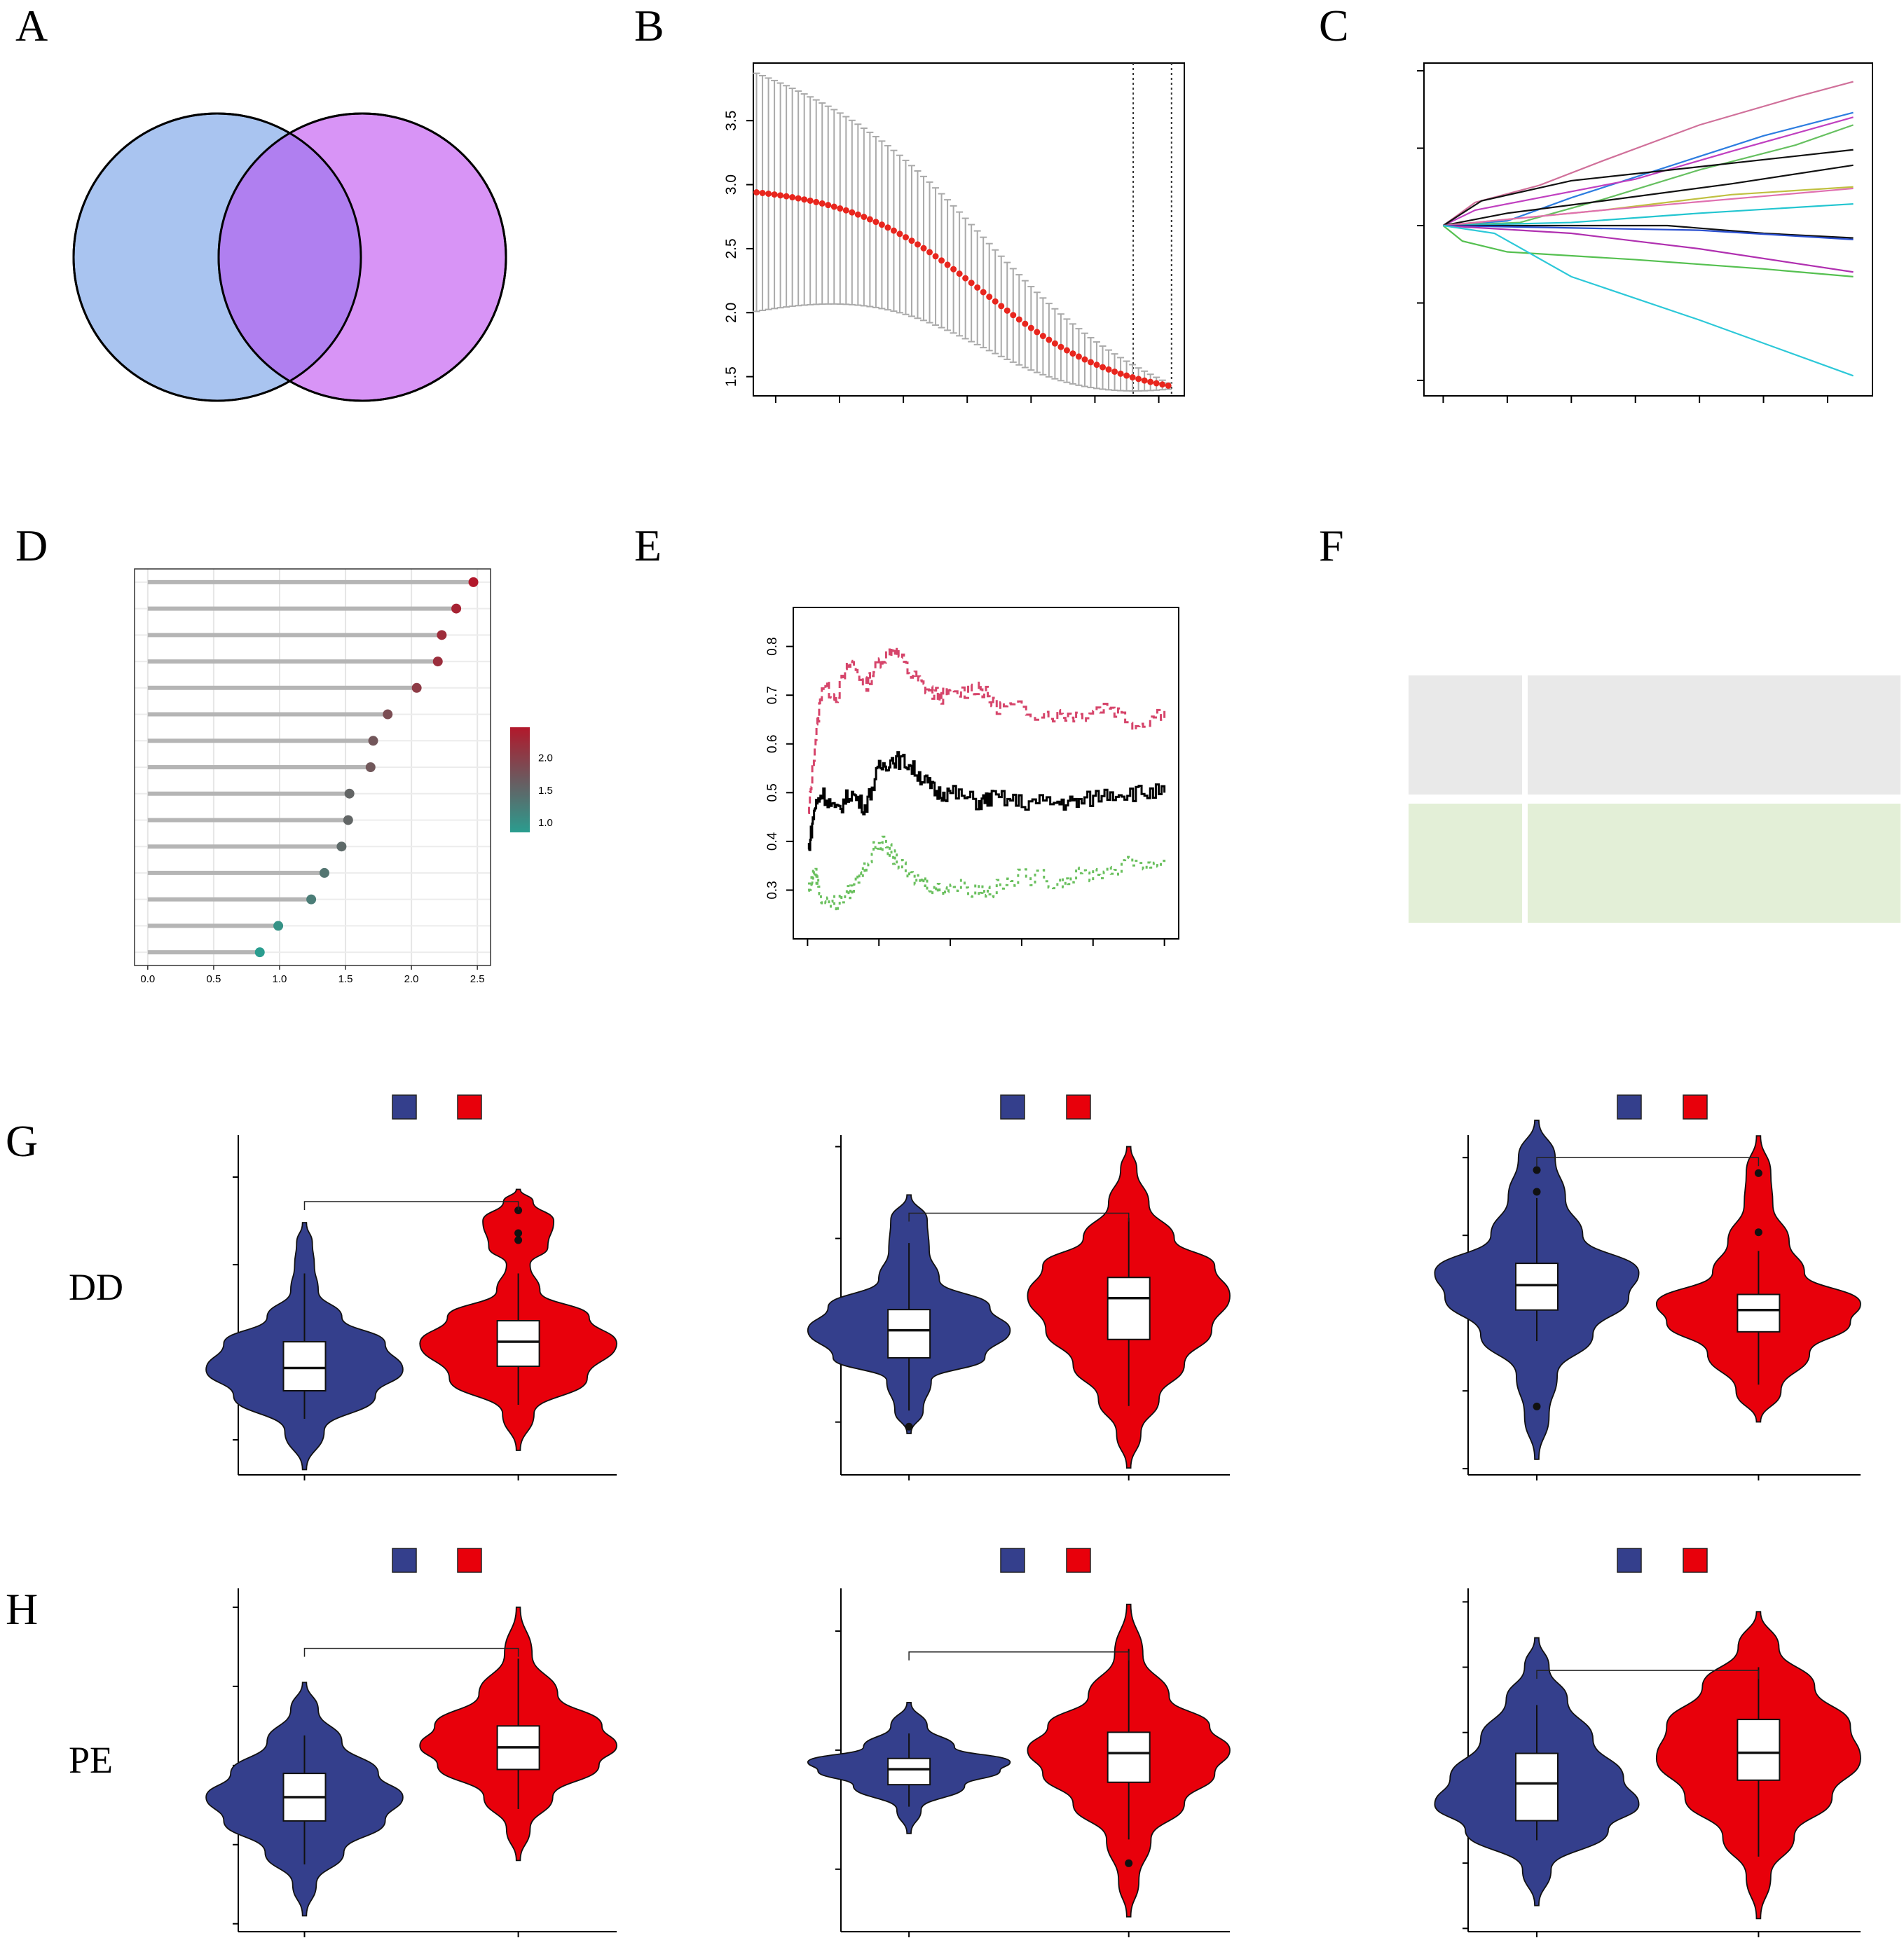 Image resolution: width=1904 pixels, height=1952 pixels. Describe the element at coordinates (773, 744) in the screenshot. I see `y-tick-label: 0.6` at that location.